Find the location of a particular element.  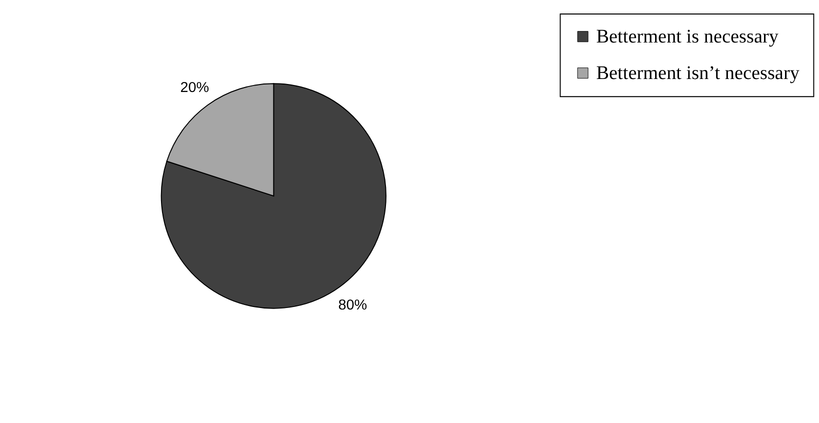

legend-label: Betterment is necessary is located at coordinates (687, 37).